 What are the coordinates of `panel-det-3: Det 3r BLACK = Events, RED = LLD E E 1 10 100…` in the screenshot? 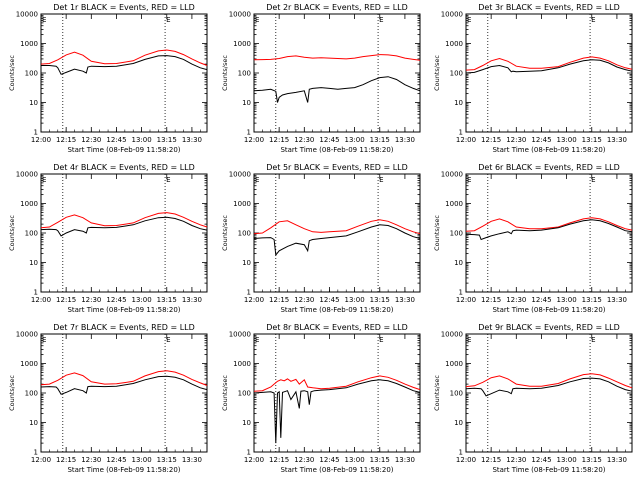 It's located at (533, 78).